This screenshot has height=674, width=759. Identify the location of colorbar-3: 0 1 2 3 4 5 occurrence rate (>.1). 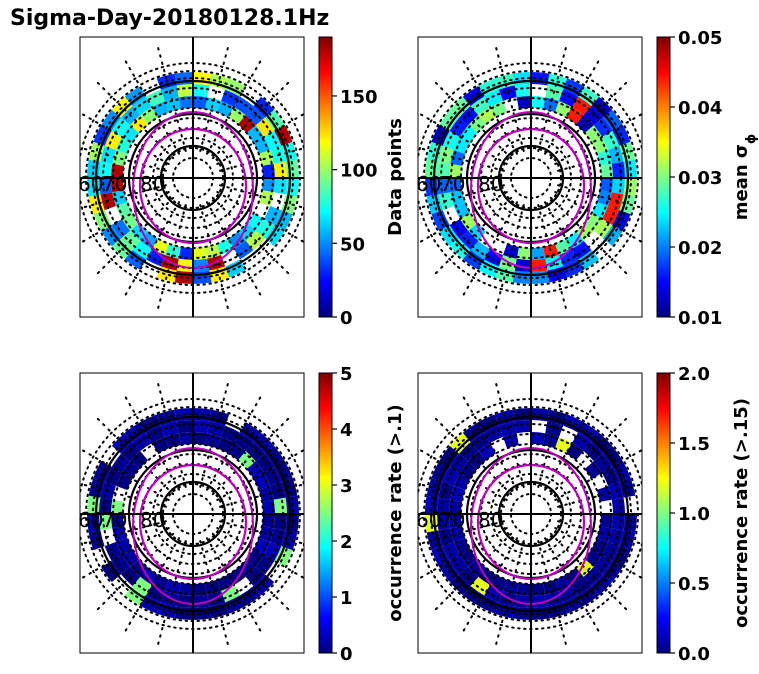
(362, 514).